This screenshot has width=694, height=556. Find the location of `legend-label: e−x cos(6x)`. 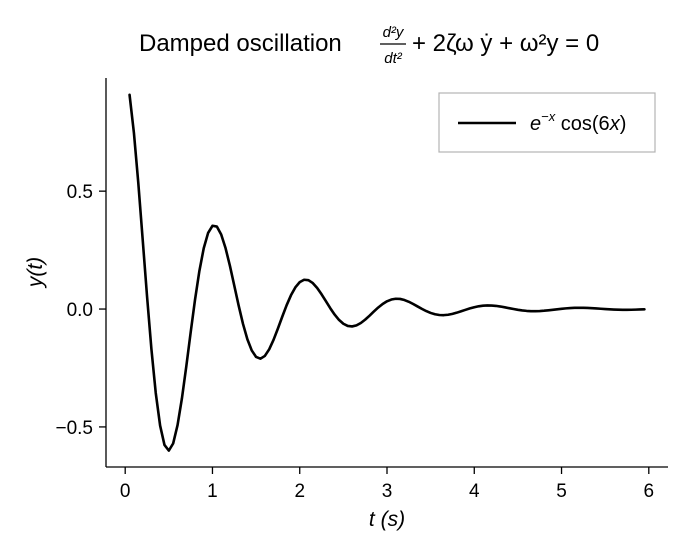

legend-label: e−x cos(6x) is located at coordinates (578, 122).